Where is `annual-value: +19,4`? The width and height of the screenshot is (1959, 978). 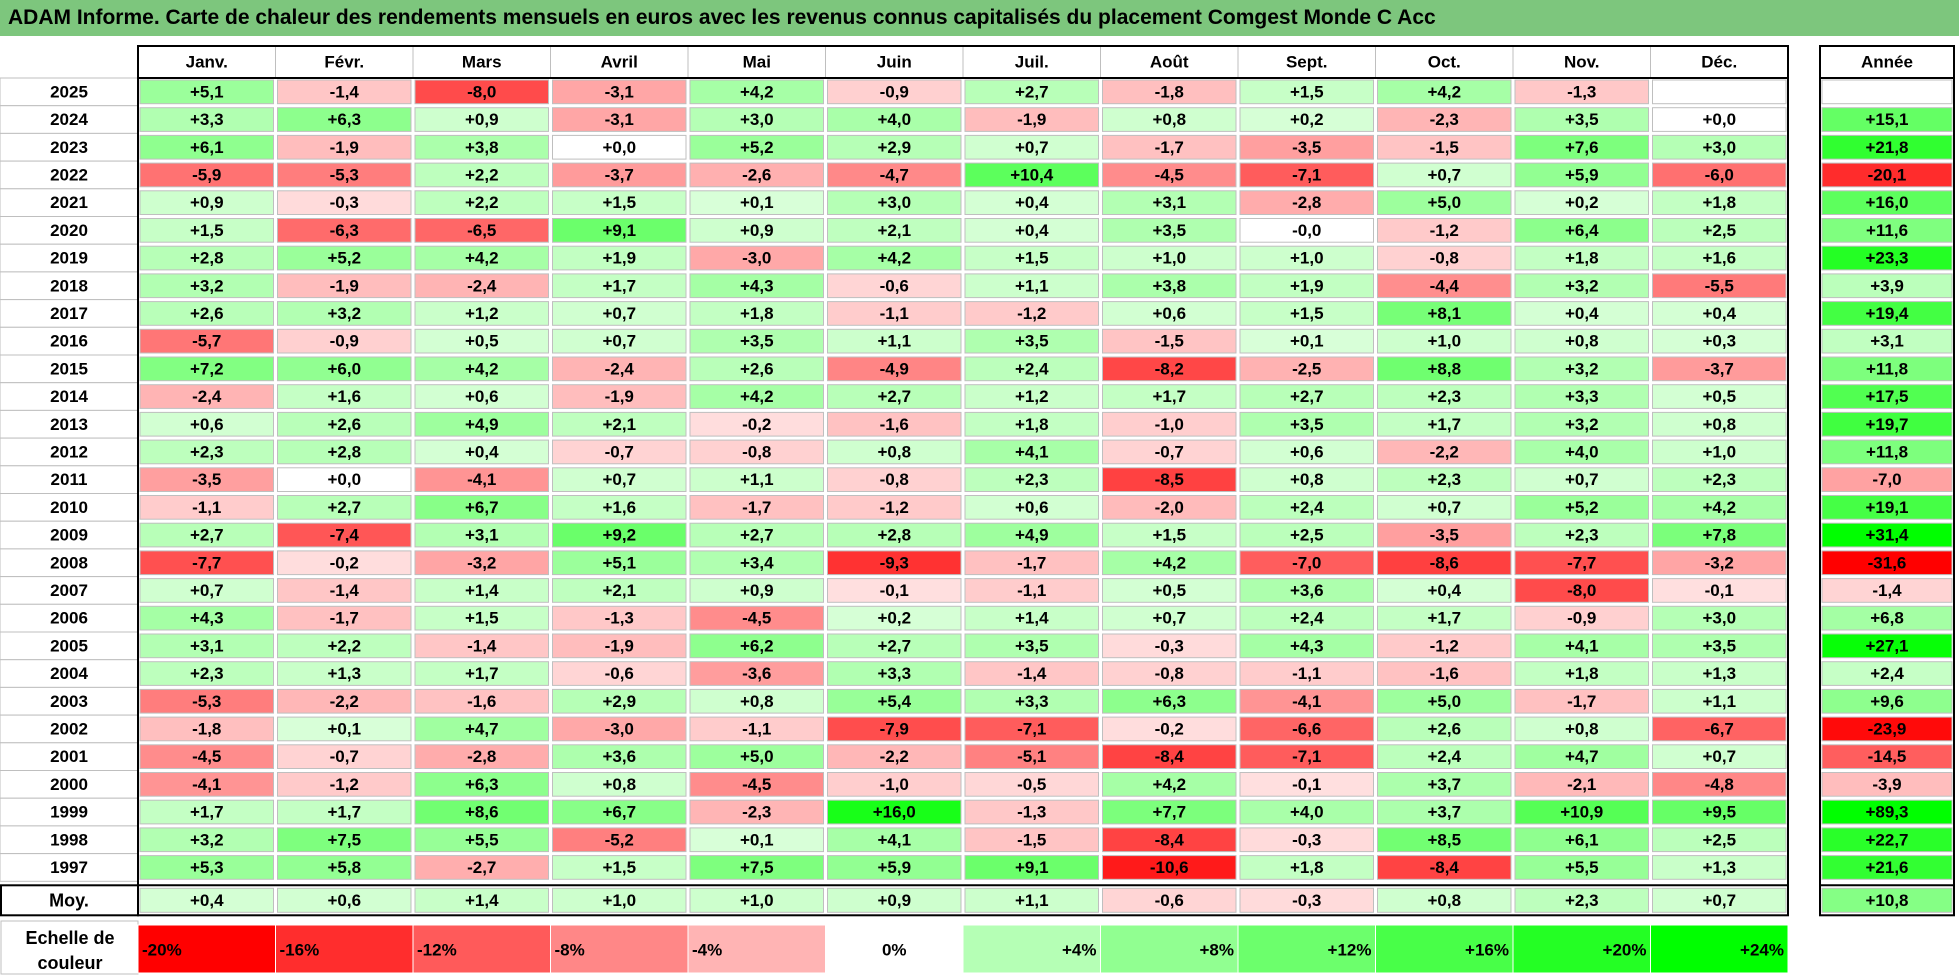 annual-value: +19,4 is located at coordinates (1887, 313).